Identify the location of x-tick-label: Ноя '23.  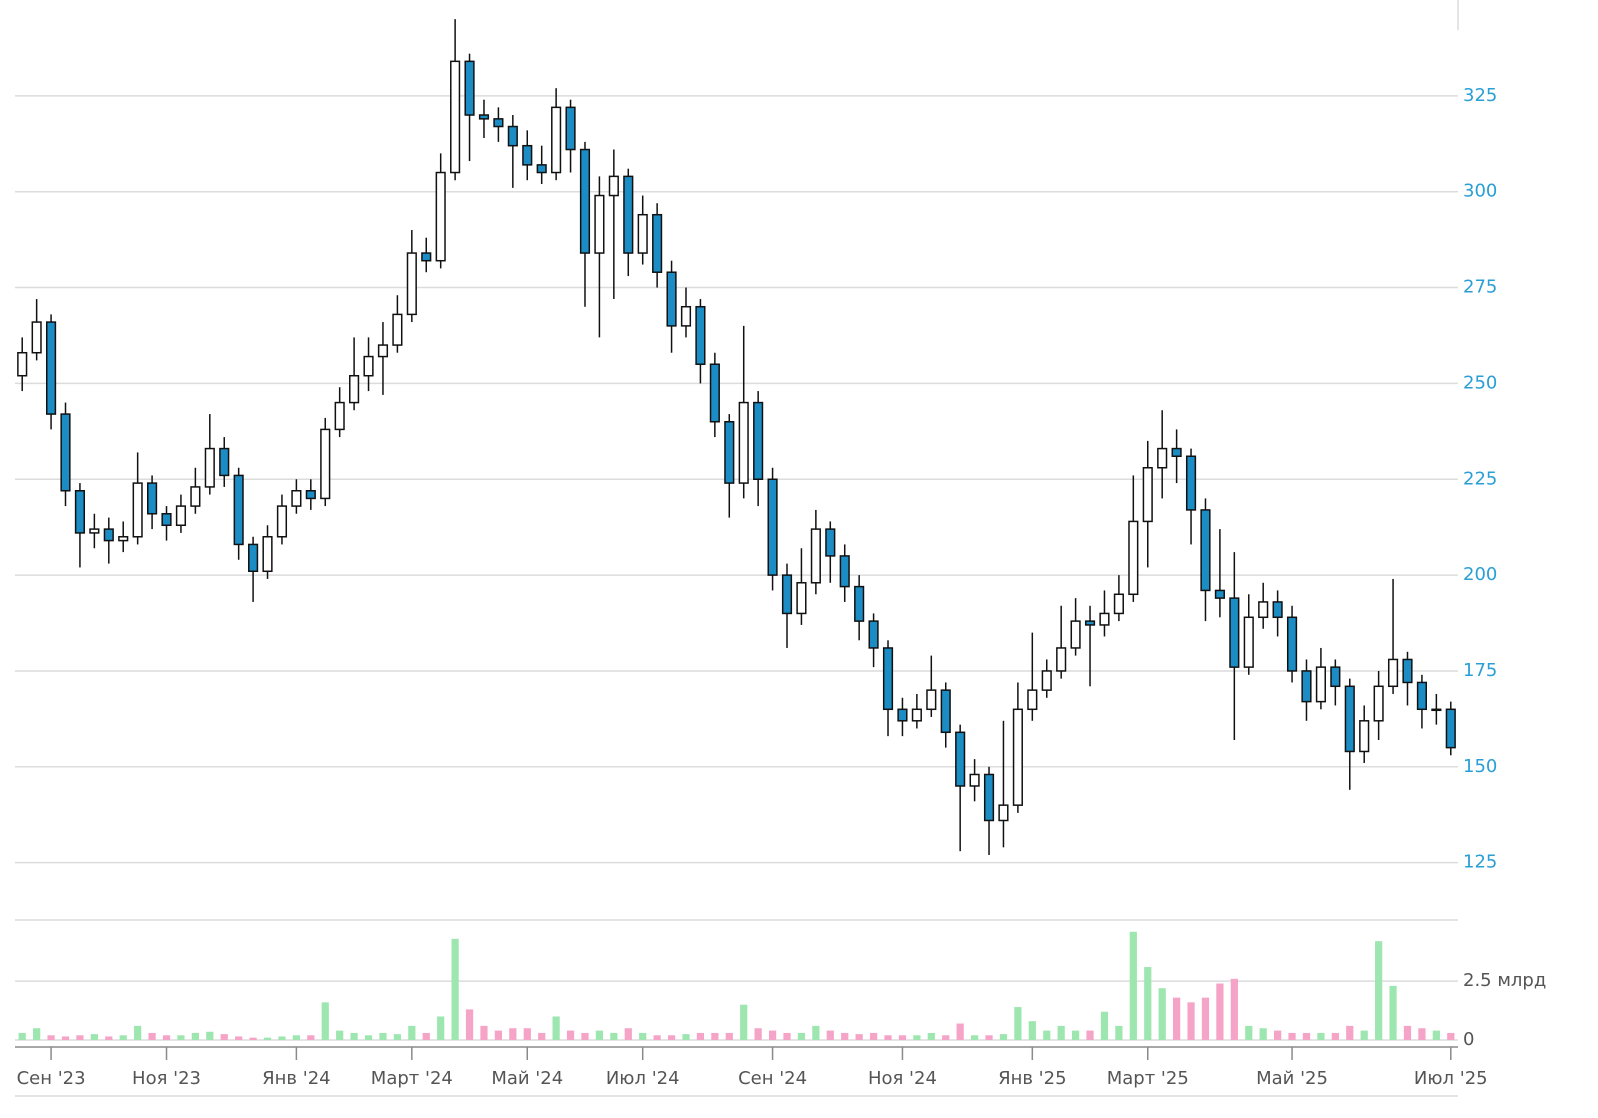
(166, 1078).